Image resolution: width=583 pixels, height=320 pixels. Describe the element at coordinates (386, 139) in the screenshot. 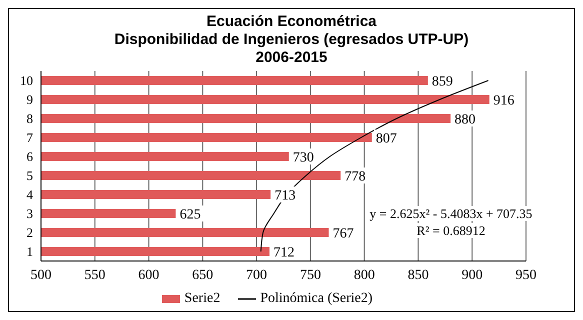

I see `data-label: 807` at that location.